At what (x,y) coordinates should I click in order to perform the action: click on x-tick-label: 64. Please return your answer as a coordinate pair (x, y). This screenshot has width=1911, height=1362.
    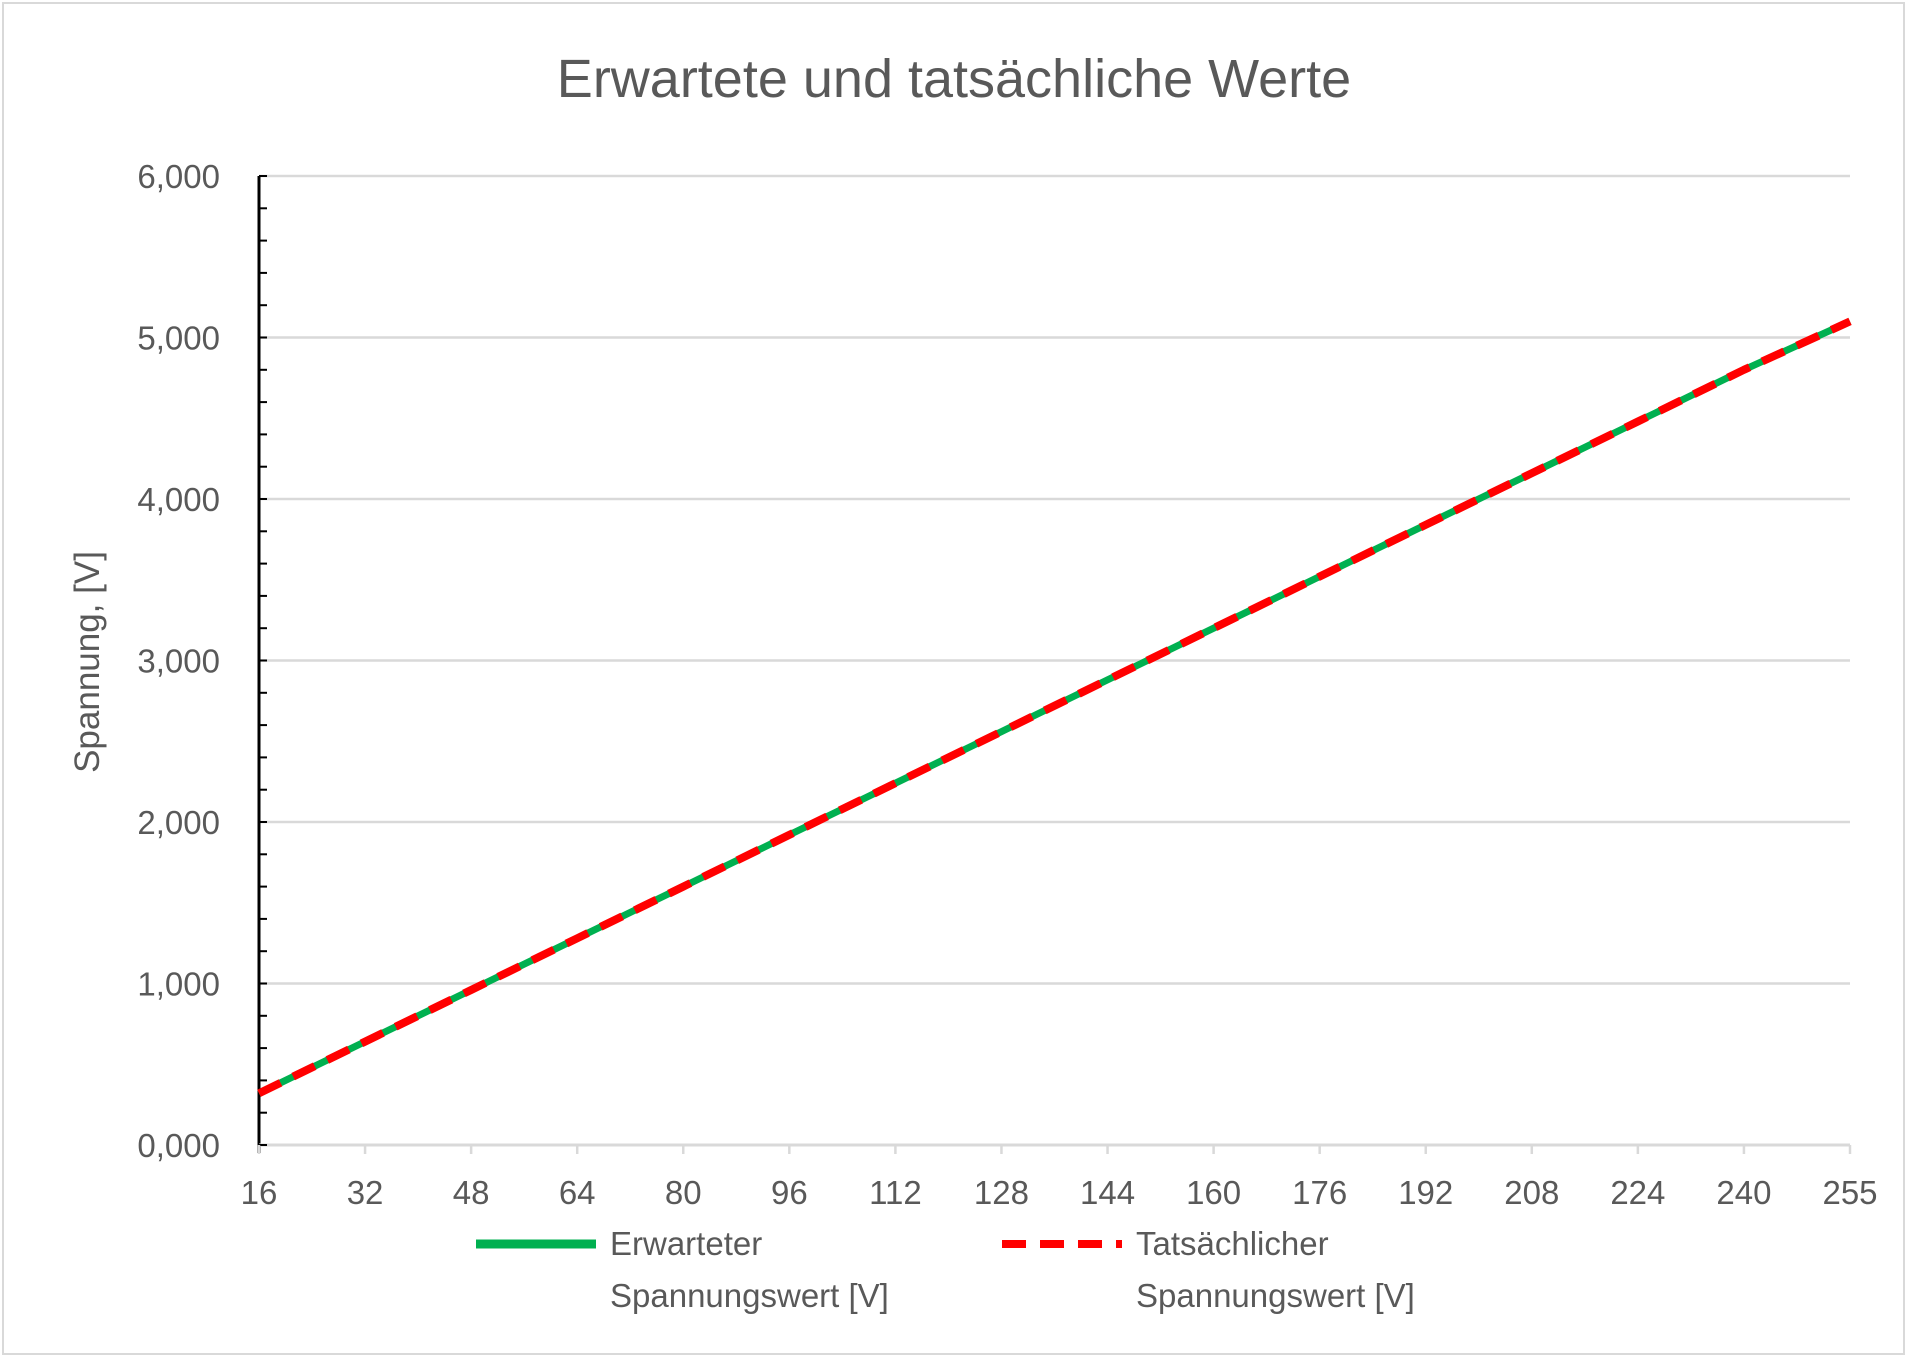
    Looking at the image, I should click on (577, 1192).